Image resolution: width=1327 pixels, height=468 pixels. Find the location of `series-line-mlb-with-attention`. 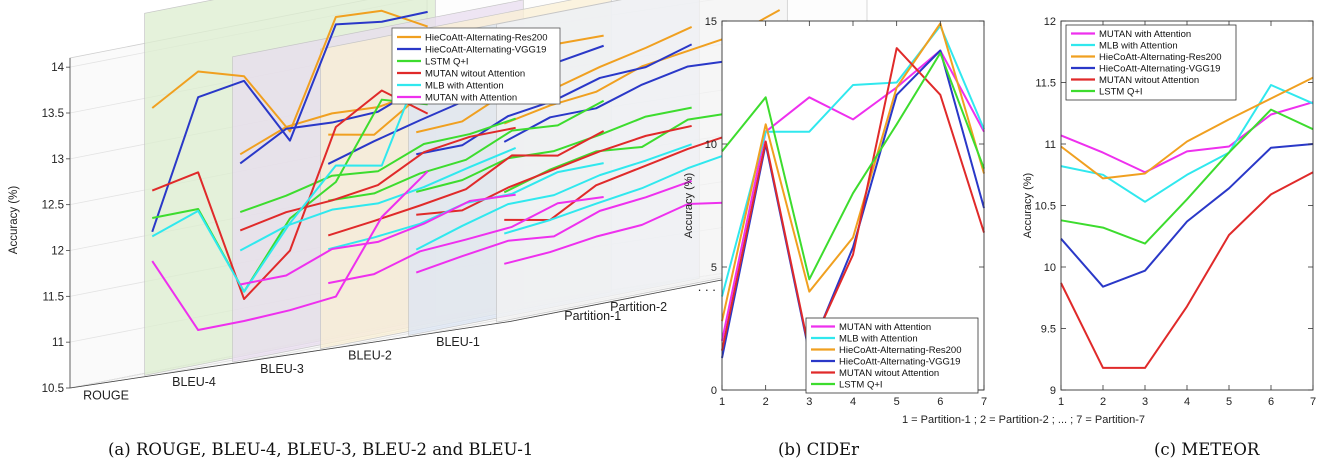

series-line-mlb-with-attention is located at coordinates (1187, 143).